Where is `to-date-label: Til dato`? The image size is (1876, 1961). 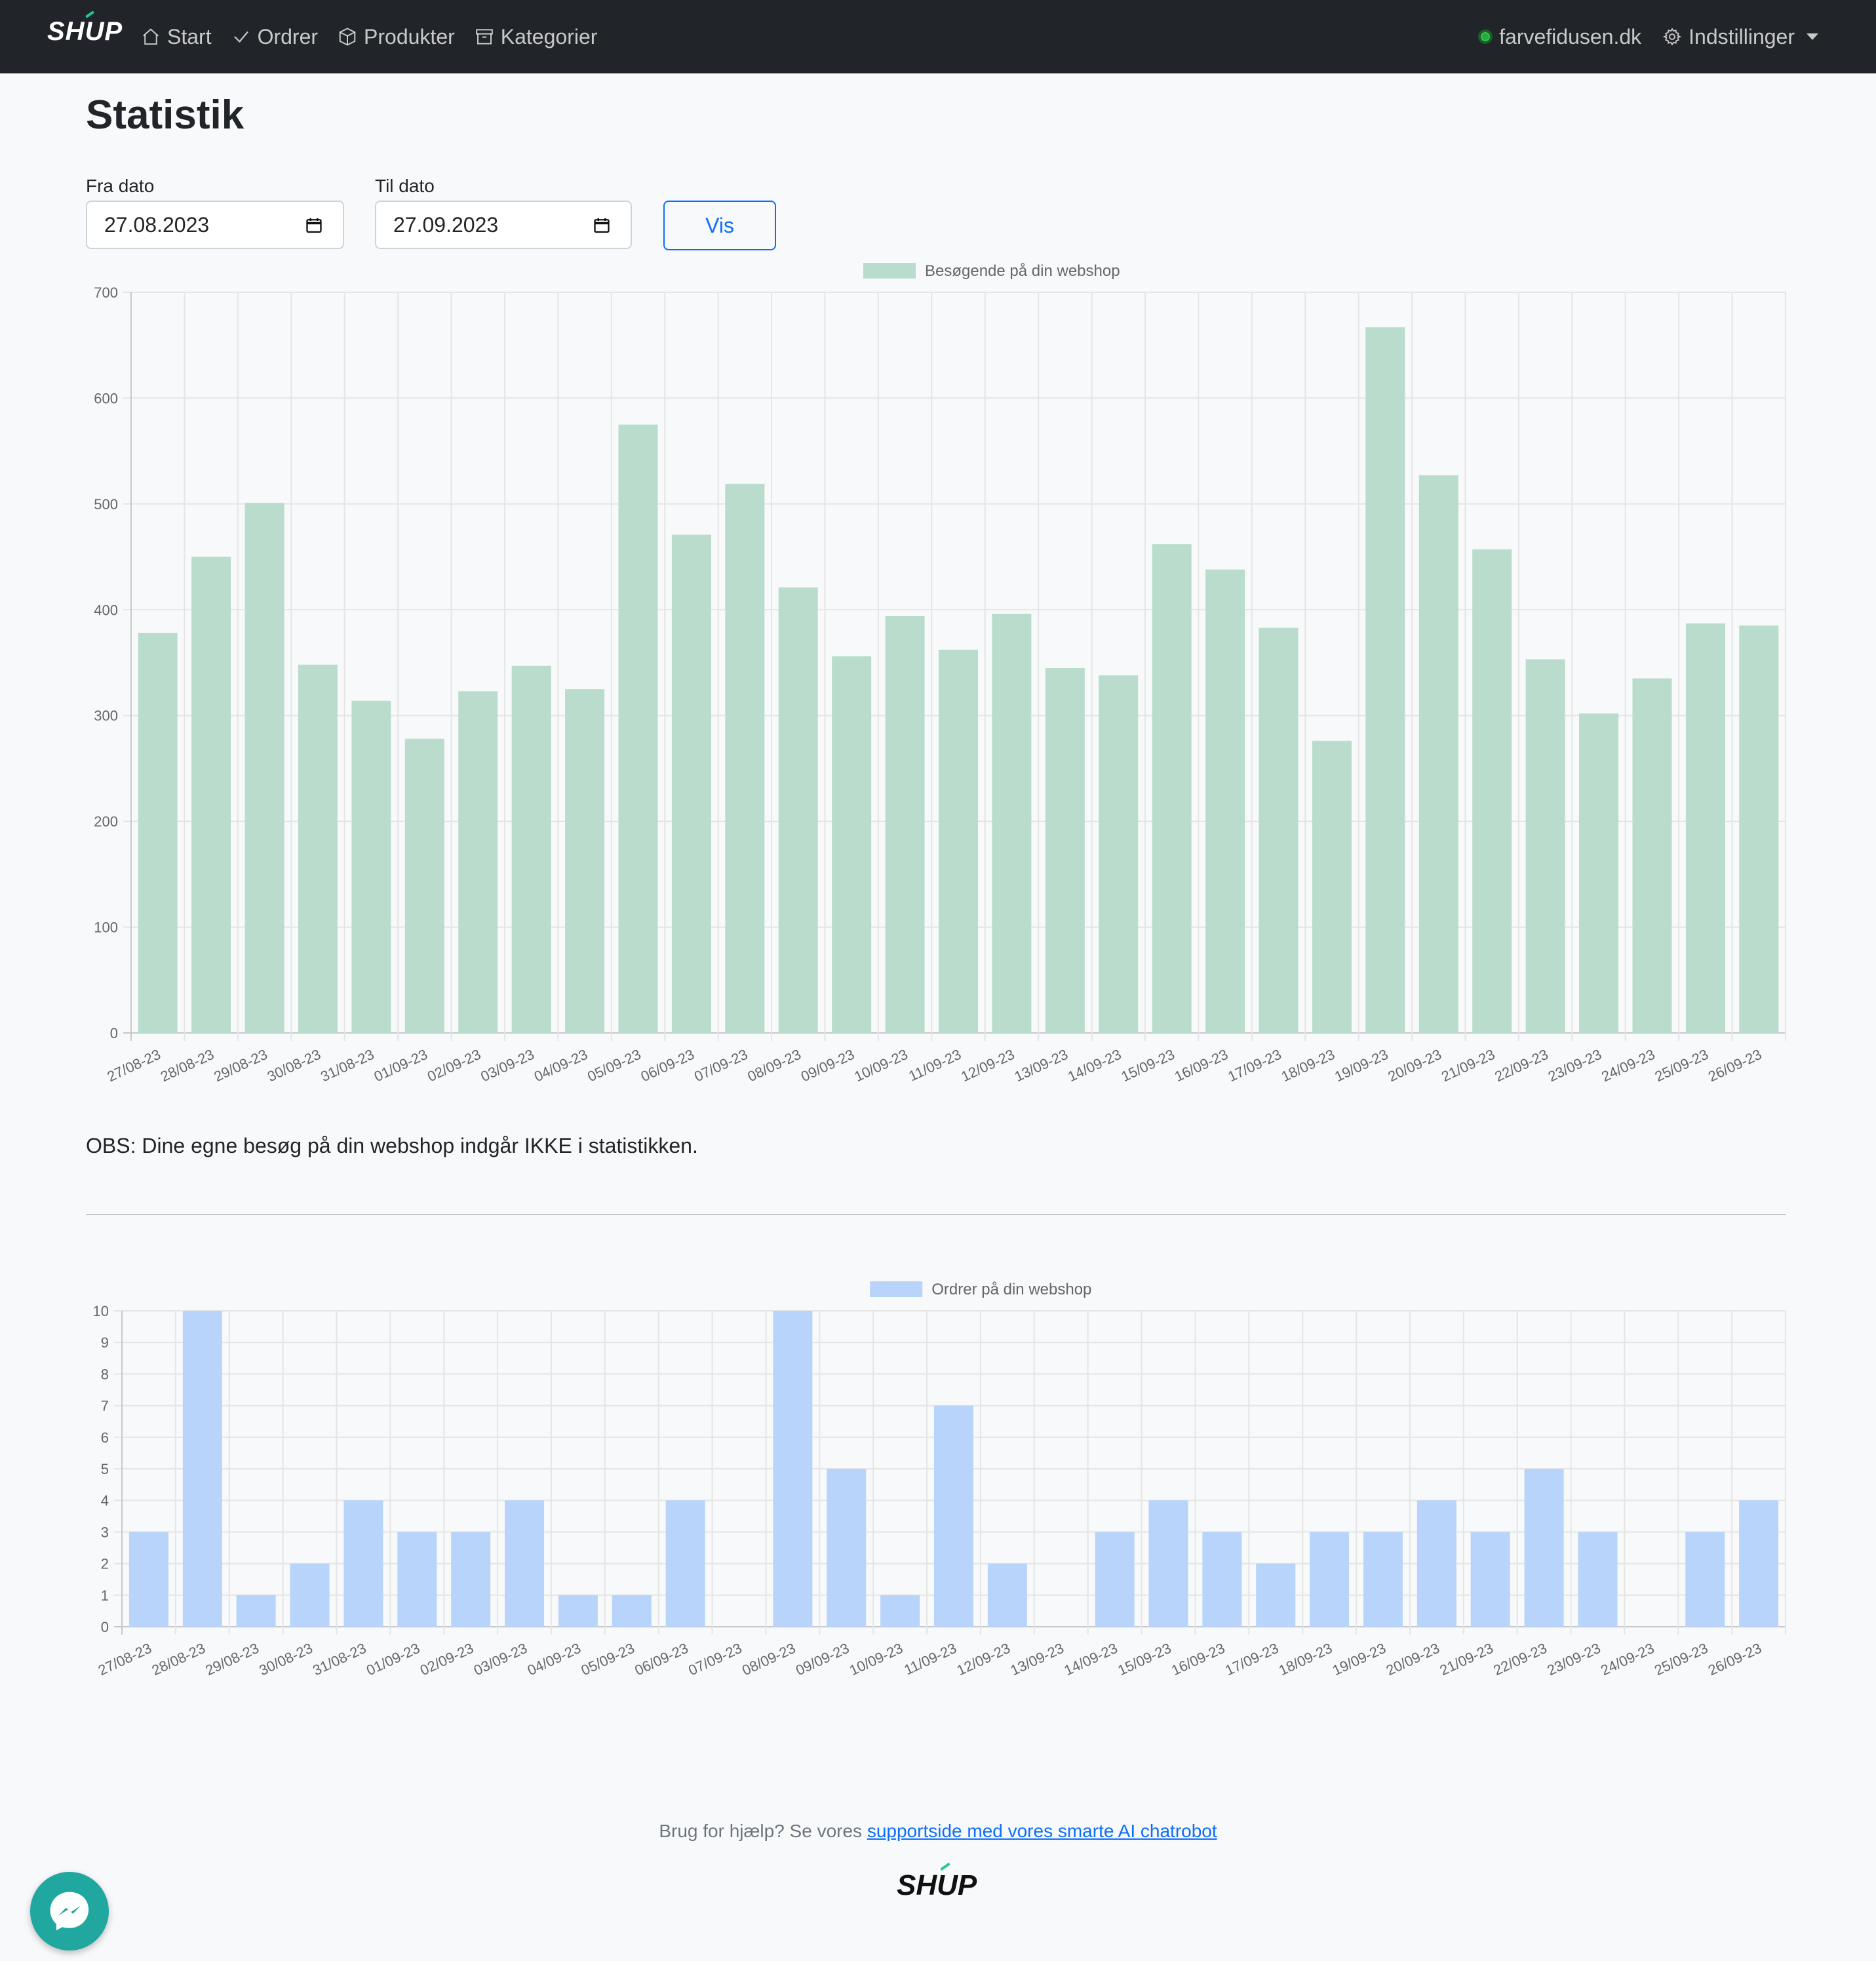 to-date-label: Til dato is located at coordinates (405, 186).